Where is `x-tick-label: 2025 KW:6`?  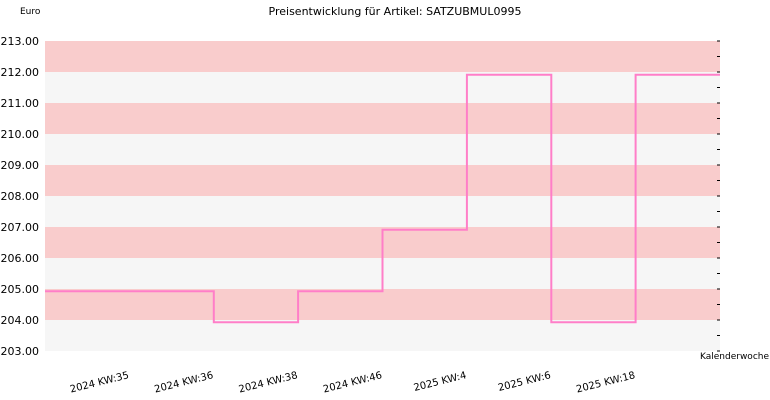 x-tick-label: 2025 KW:6 is located at coordinates (524, 382).